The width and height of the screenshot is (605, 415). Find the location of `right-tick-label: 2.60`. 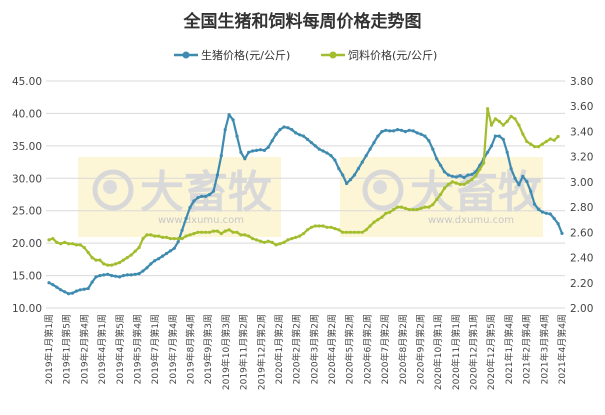

right-tick-label: 2.60 is located at coordinates (581, 233).